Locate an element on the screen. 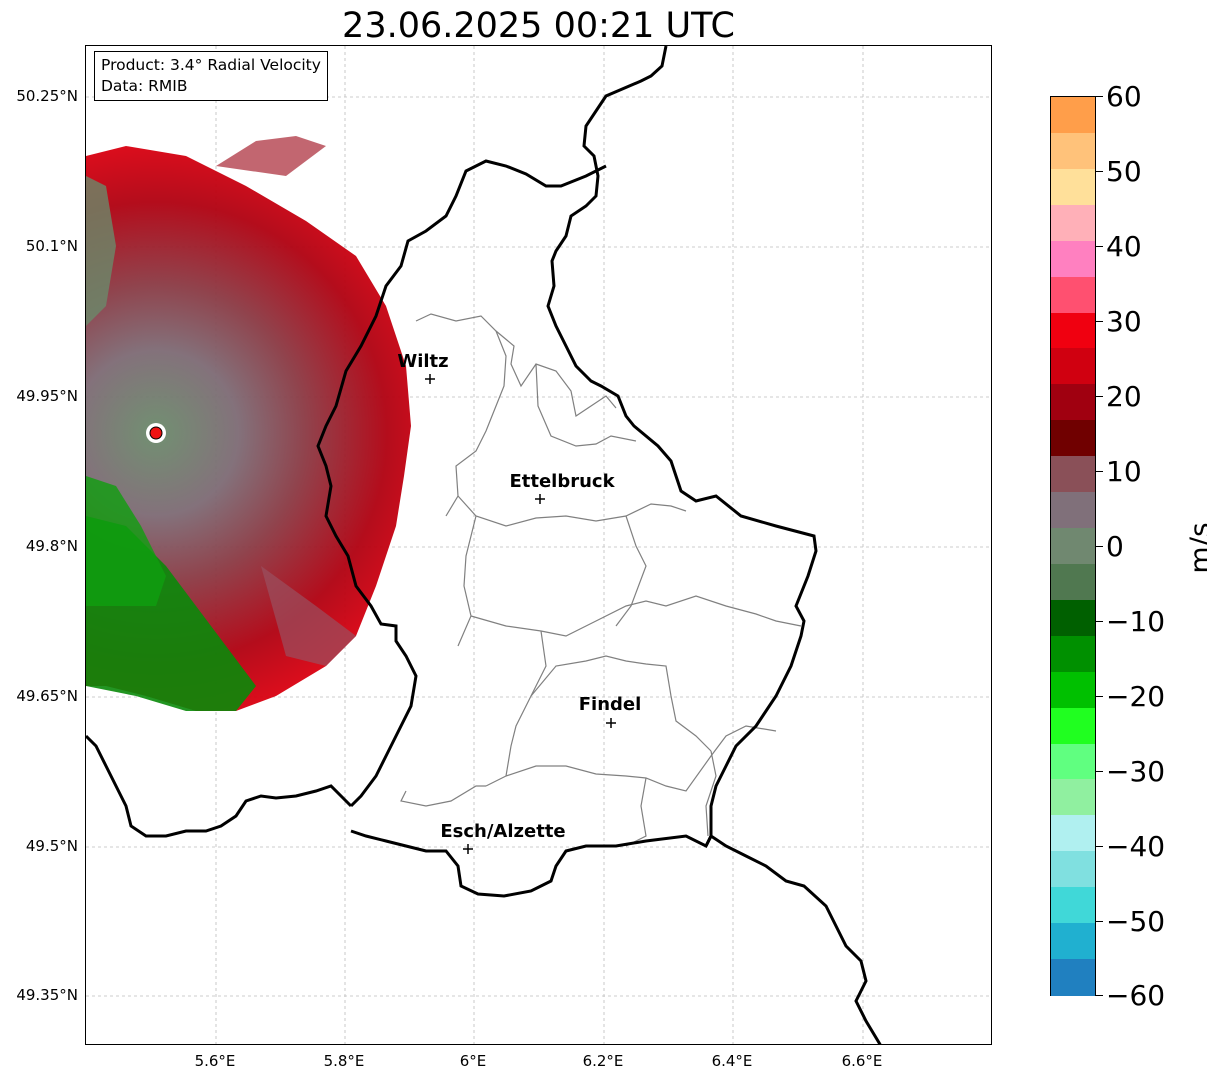 The width and height of the screenshot is (1207, 1081). city-label-findel: Findel is located at coordinates (610, 704).